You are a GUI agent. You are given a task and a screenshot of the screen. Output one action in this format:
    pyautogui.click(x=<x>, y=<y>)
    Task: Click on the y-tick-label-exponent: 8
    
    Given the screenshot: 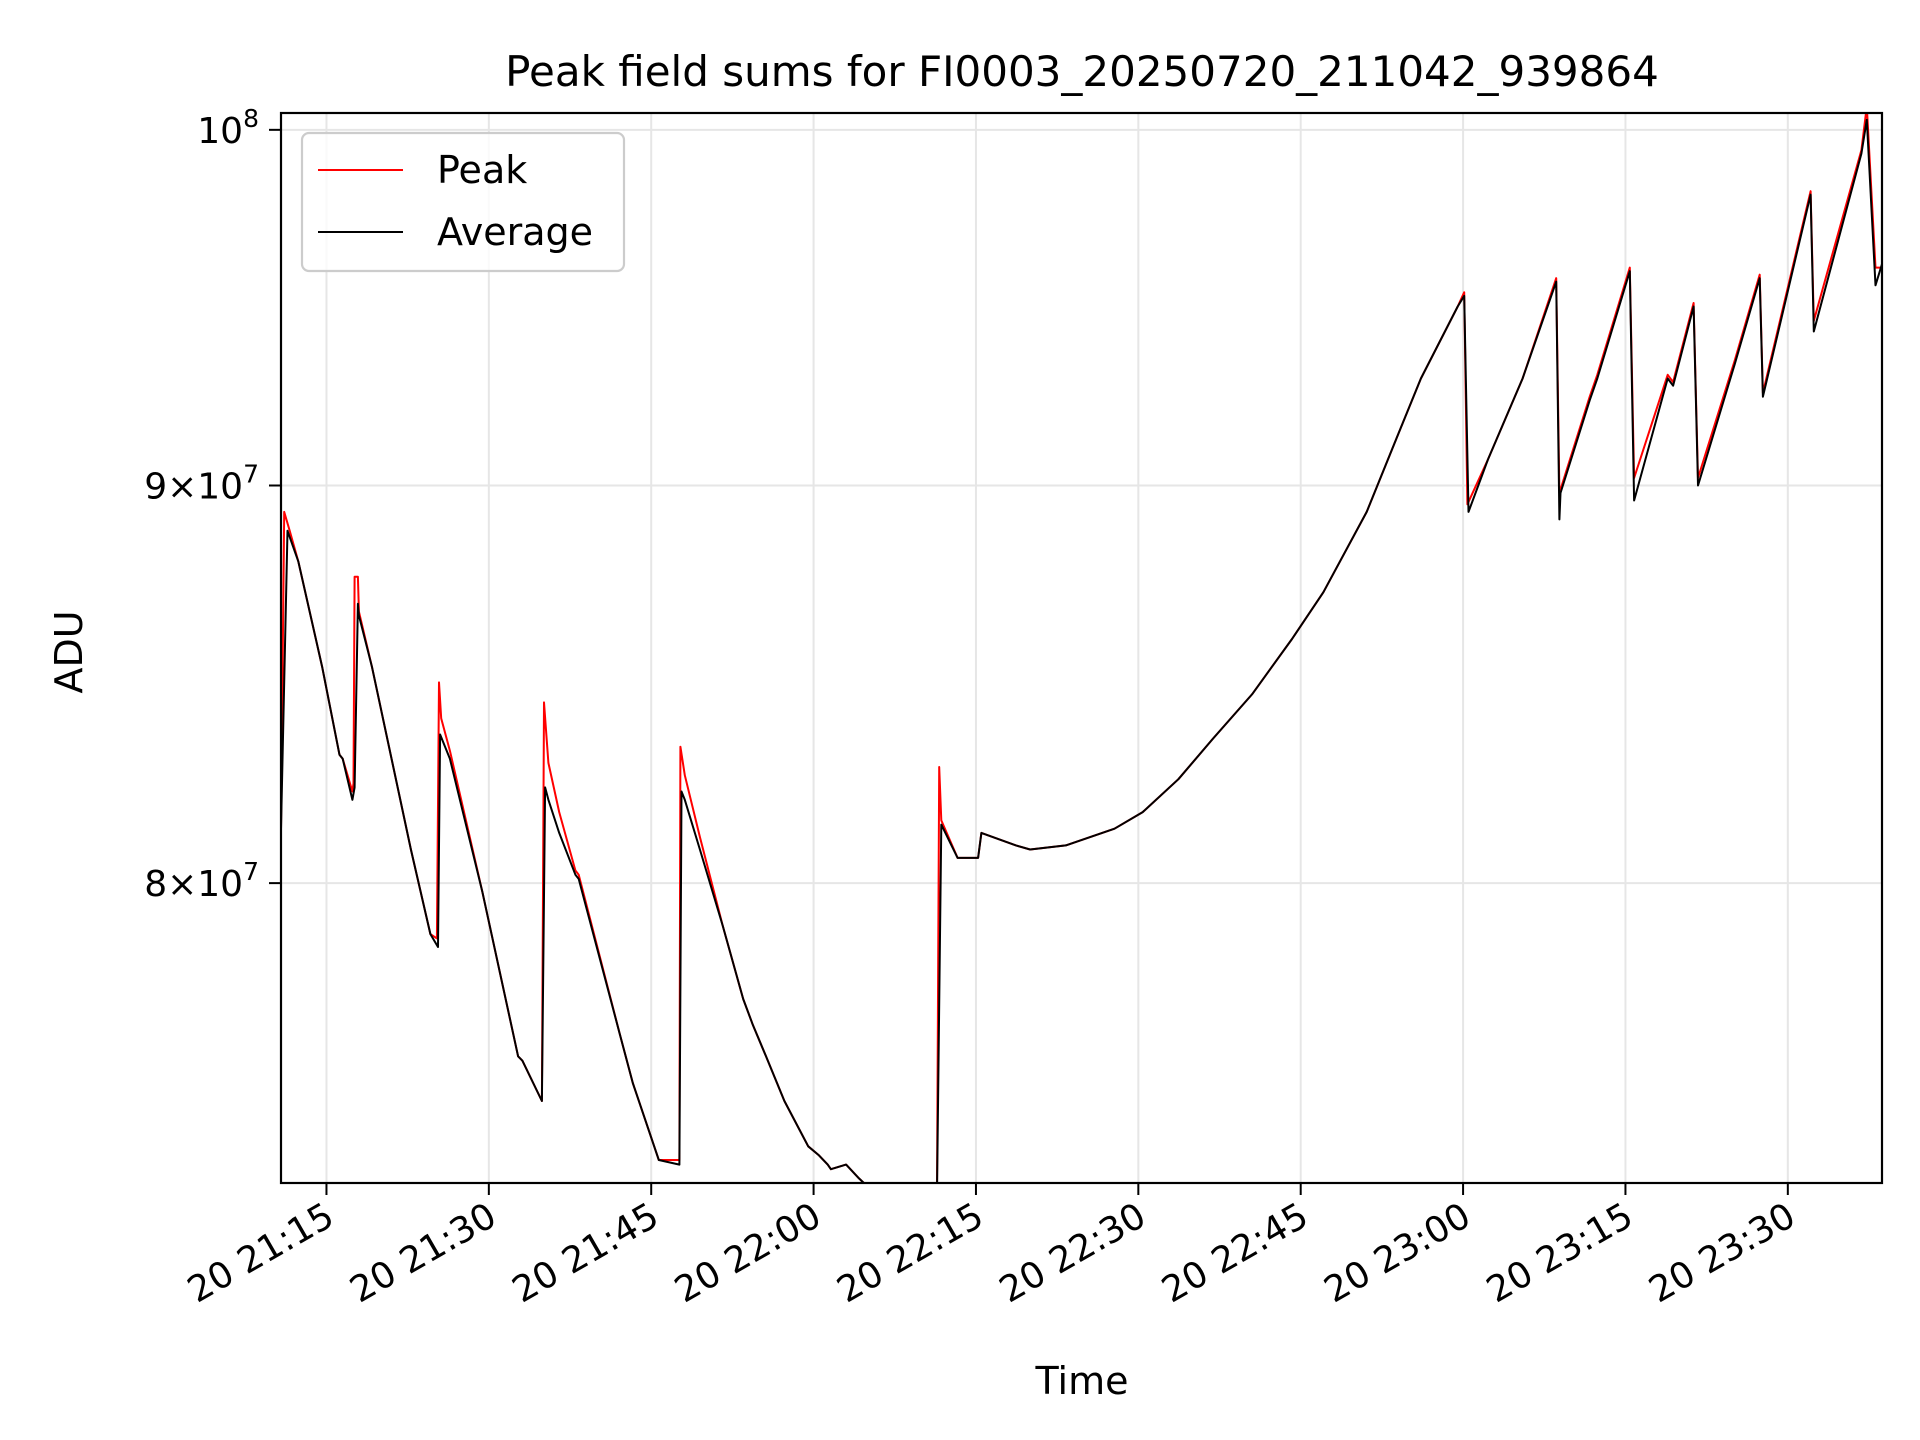 What is the action you would take?
    pyautogui.click(x=251, y=118)
    